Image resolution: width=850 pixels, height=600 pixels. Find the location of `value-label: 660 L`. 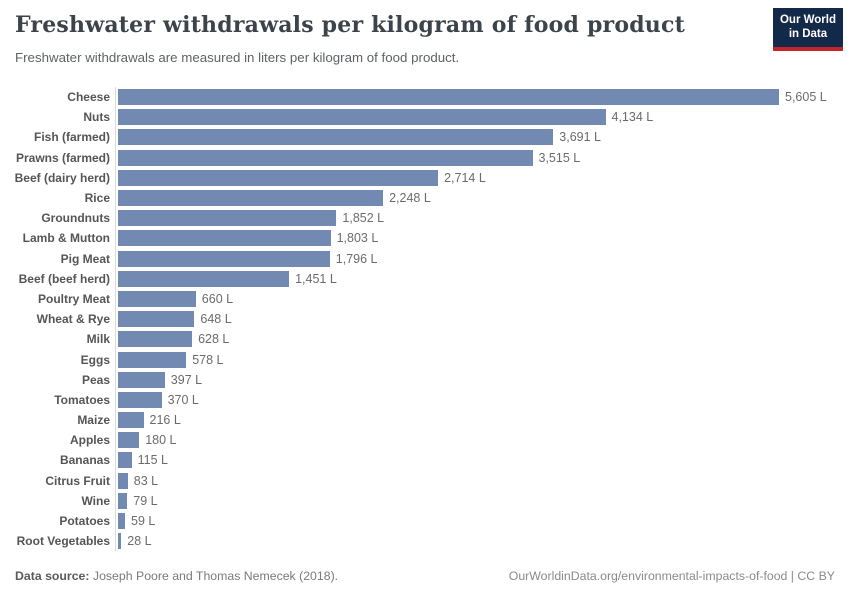

value-label: 660 L is located at coordinates (217, 298).